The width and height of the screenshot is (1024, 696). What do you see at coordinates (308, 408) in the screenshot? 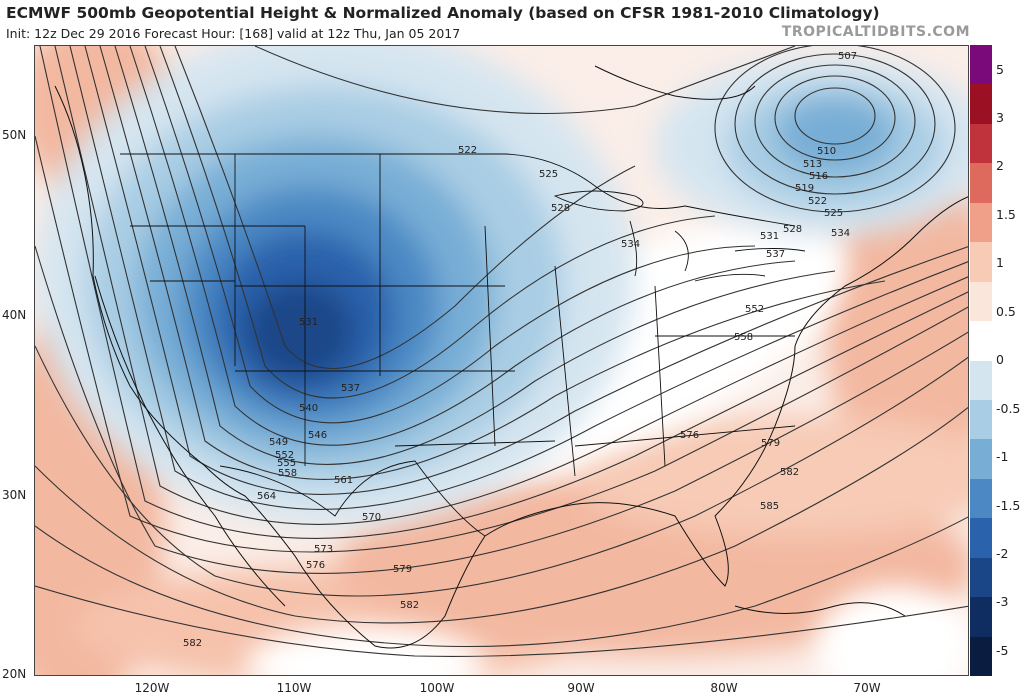
I see `contour-label: 540` at bounding box center [308, 408].